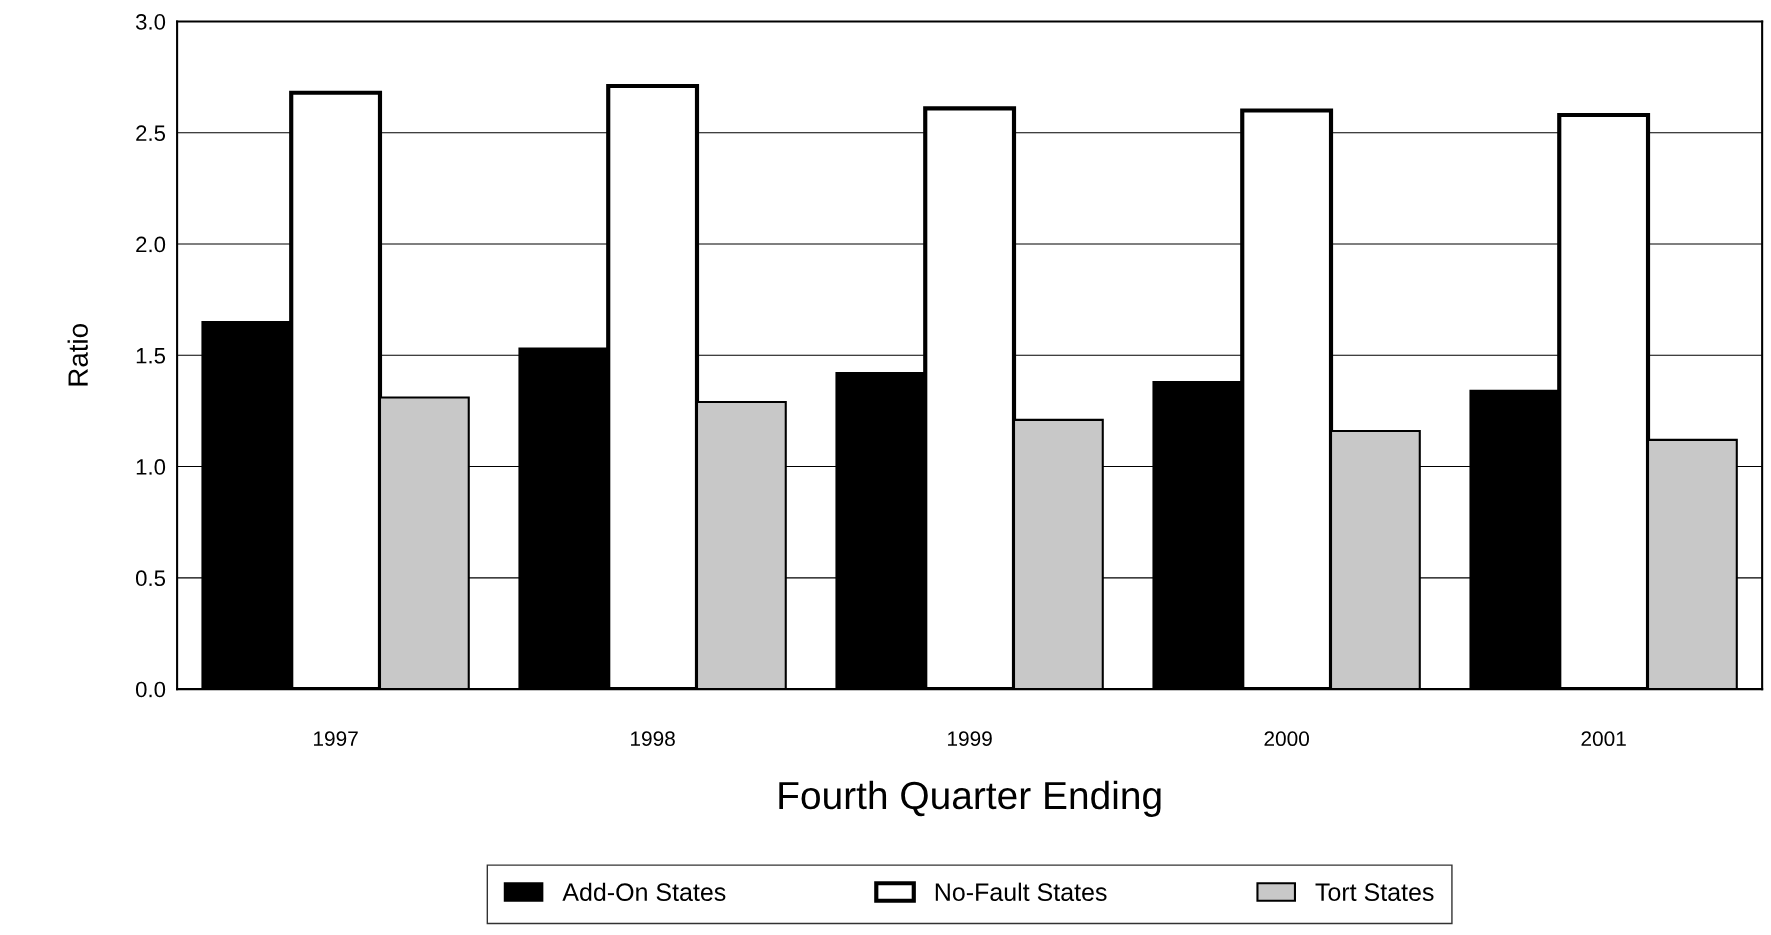  I want to click on x-tick-label: 2001, so click(1603, 739).